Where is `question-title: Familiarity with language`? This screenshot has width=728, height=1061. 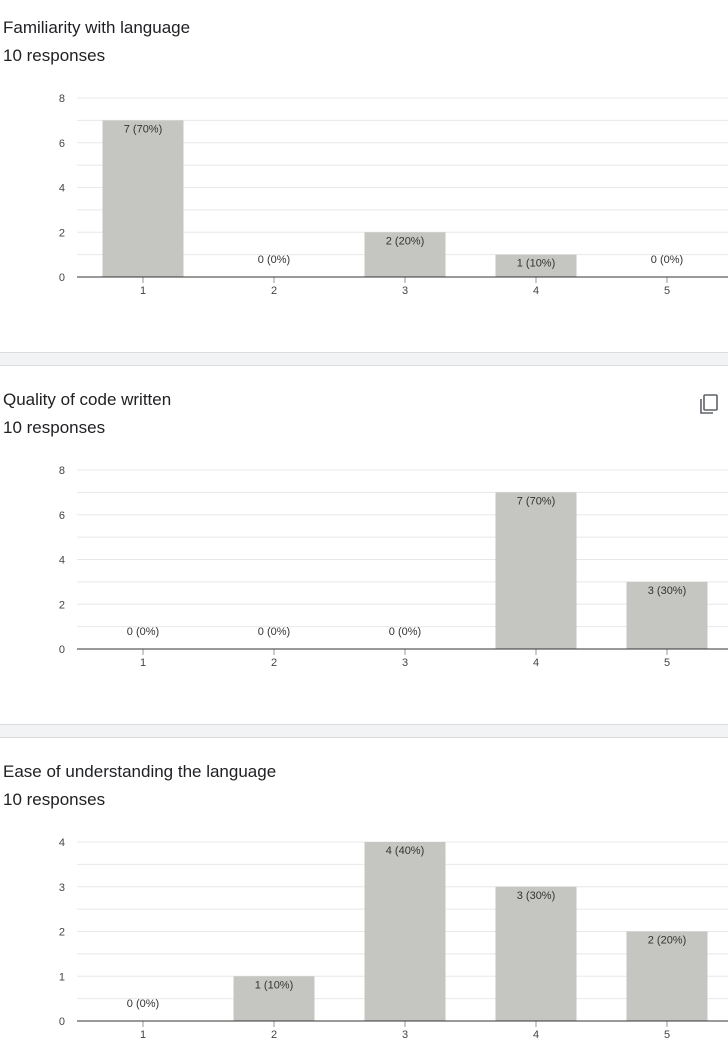 question-title: Familiarity with language is located at coordinates (97, 27).